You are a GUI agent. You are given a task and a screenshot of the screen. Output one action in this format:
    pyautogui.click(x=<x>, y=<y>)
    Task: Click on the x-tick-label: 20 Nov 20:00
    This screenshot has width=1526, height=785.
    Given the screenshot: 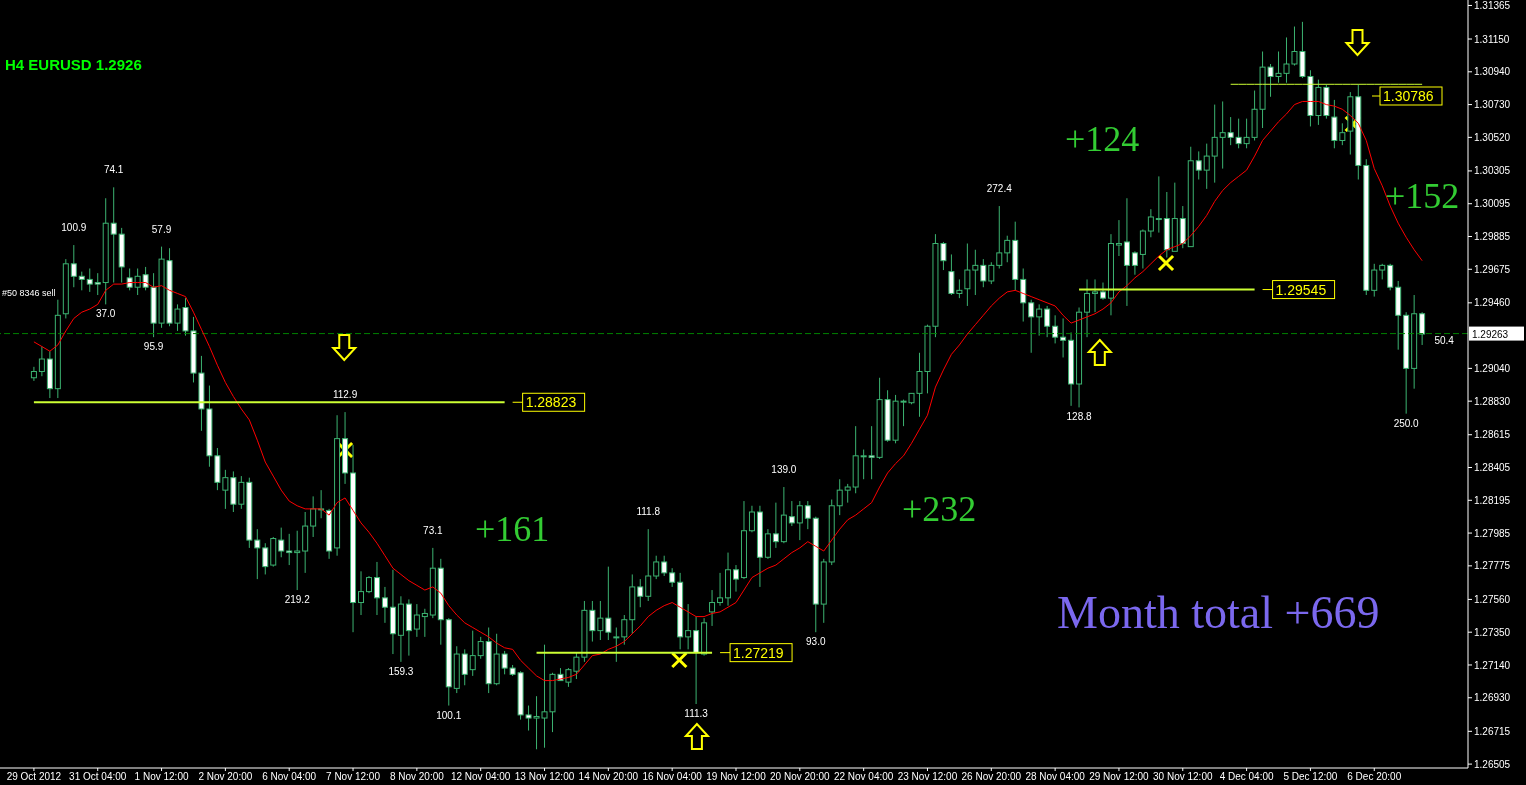 What is the action you would take?
    pyautogui.click(x=800, y=777)
    